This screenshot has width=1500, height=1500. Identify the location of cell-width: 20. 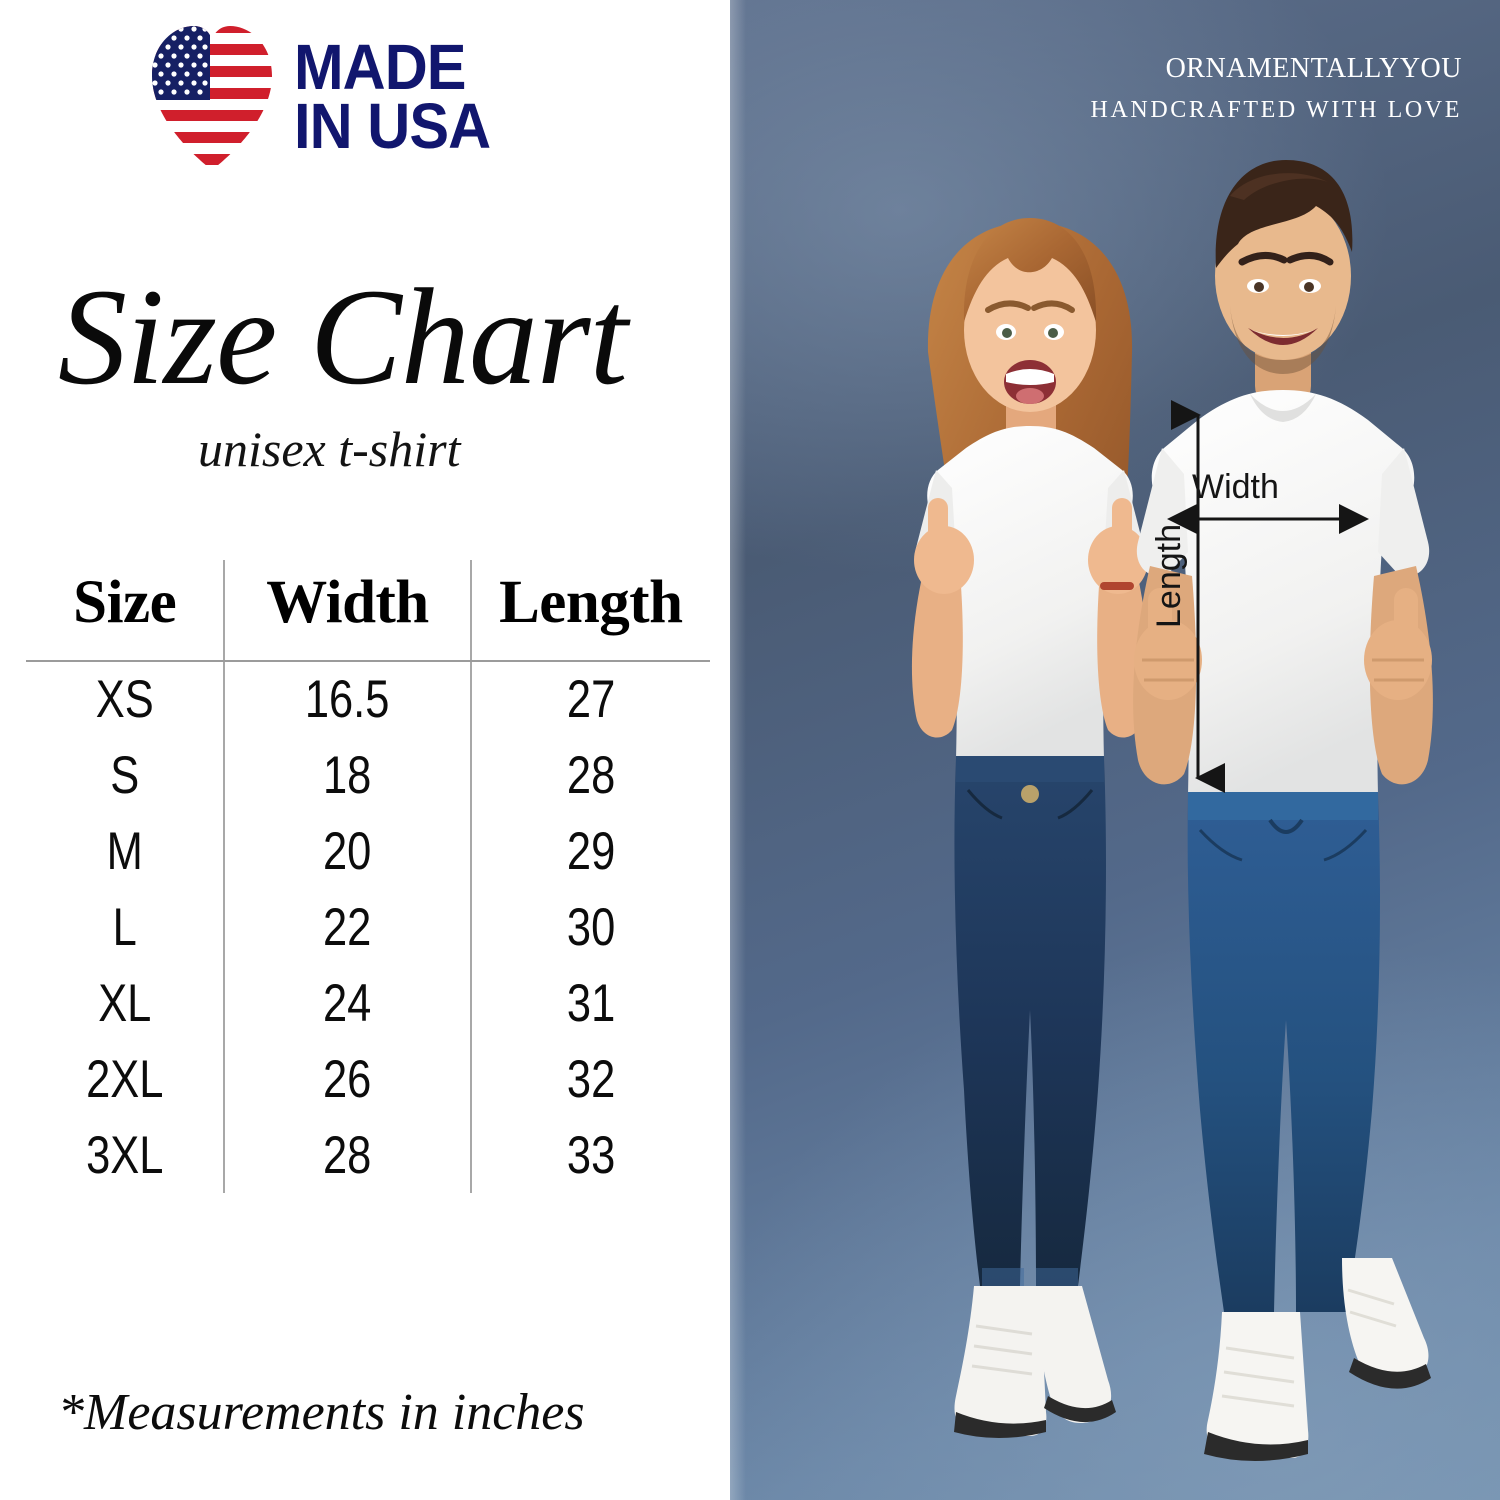
(347, 851).